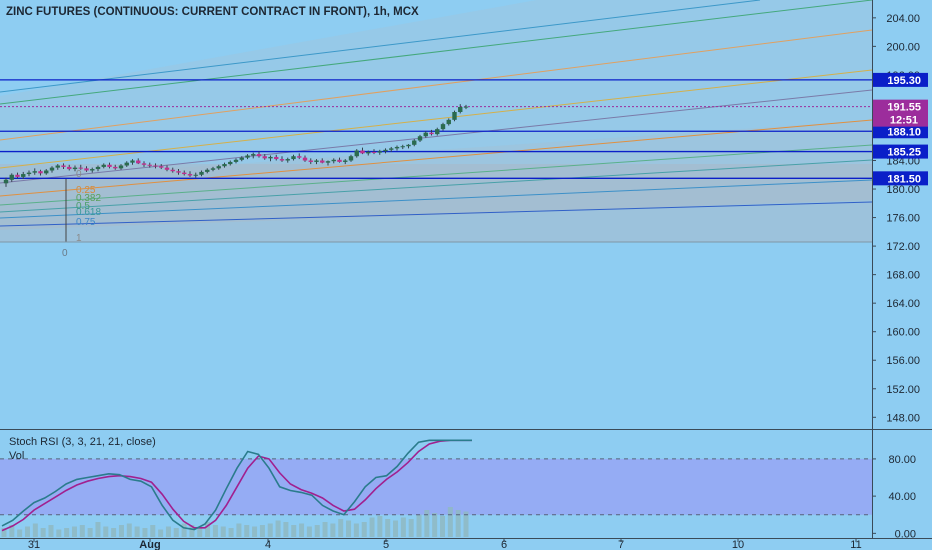  I want to click on fib-level-label: 0.618, so click(88, 212).